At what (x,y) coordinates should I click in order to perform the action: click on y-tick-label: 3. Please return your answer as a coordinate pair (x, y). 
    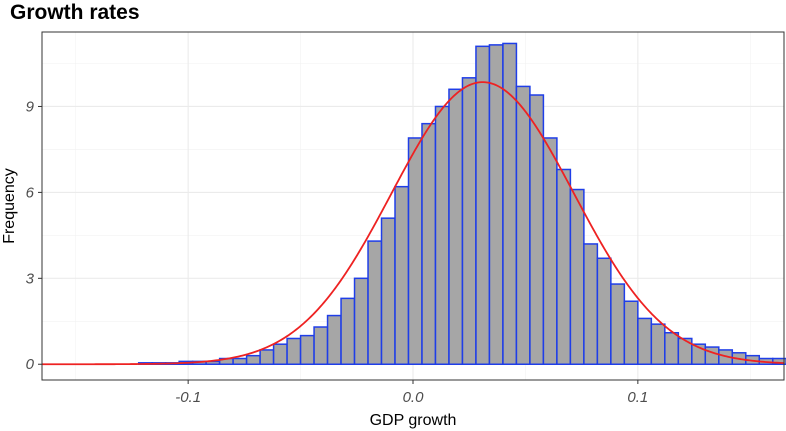
    Looking at the image, I should click on (30, 278).